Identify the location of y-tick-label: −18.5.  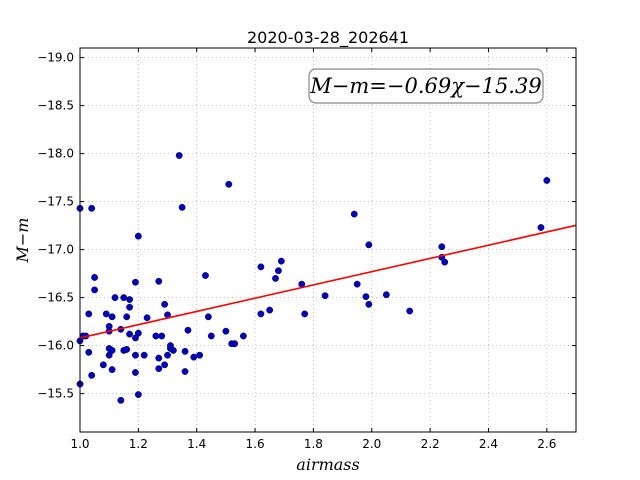
(55, 106).